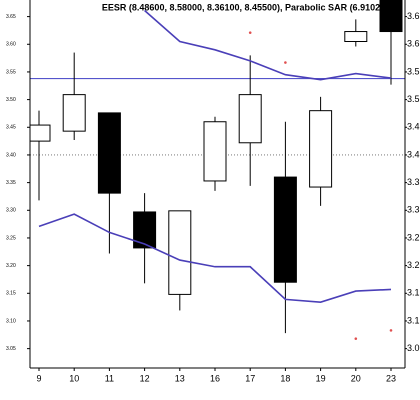  Describe the element at coordinates (391, 378) in the screenshot. I see `x-tick-label: 23` at that location.